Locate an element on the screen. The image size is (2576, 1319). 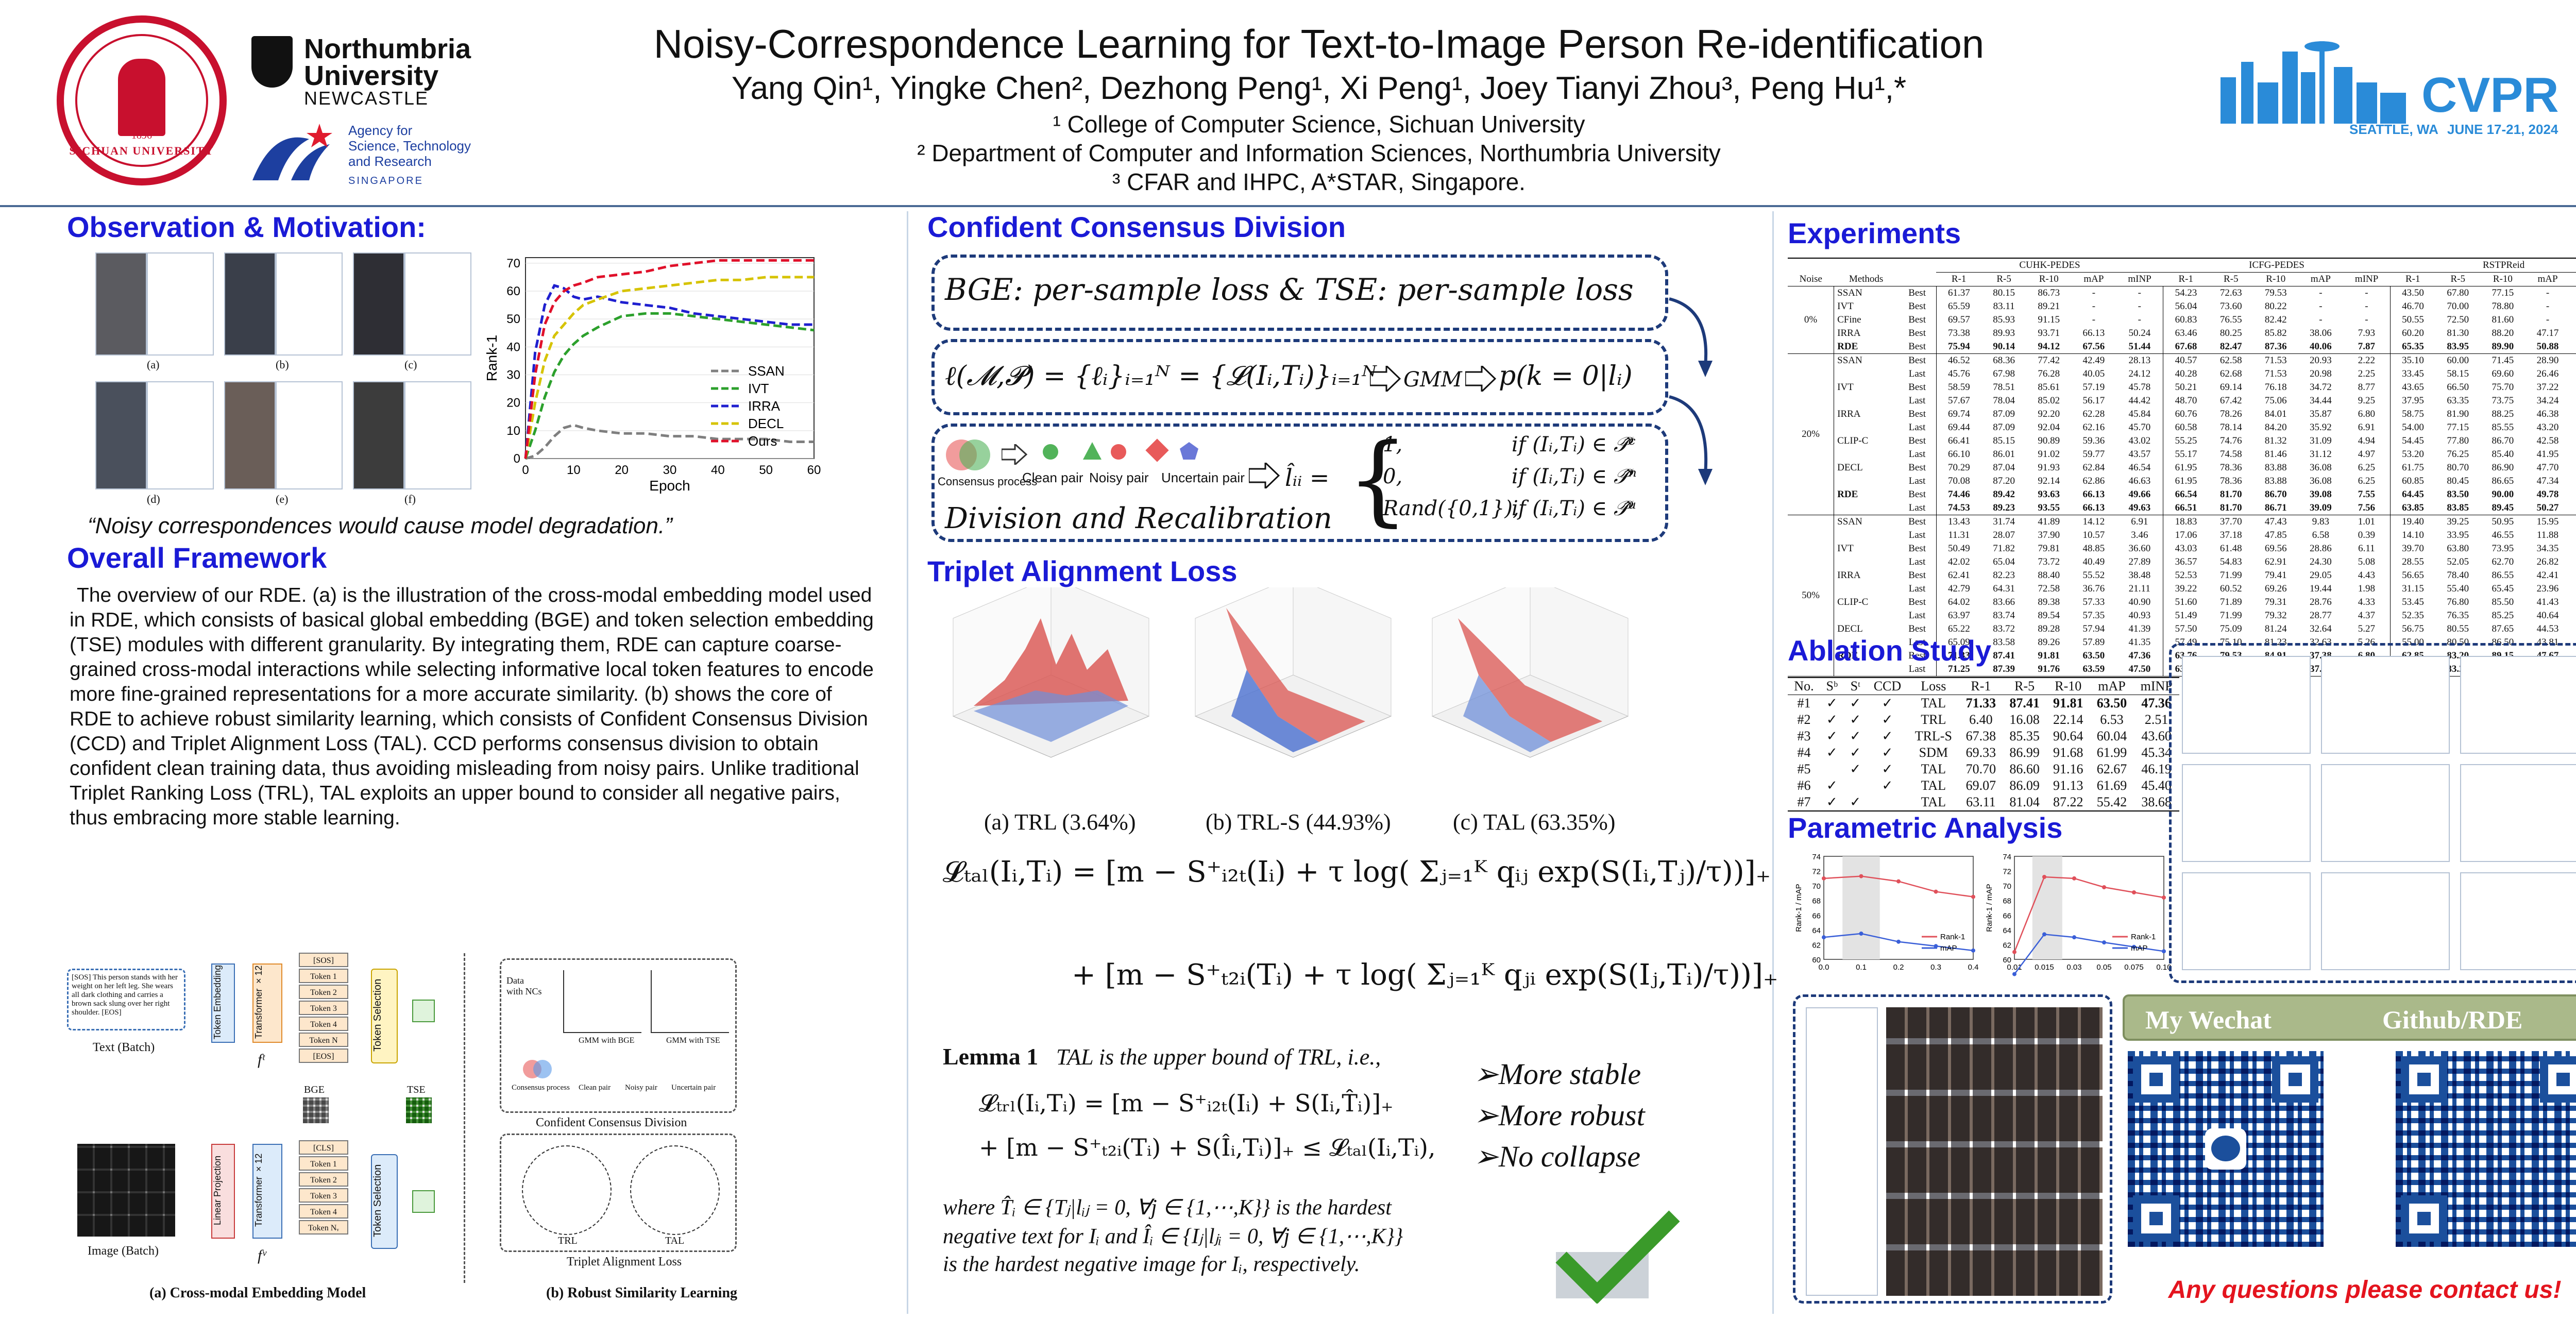
legend-entry: Ours is located at coordinates (762, 441).